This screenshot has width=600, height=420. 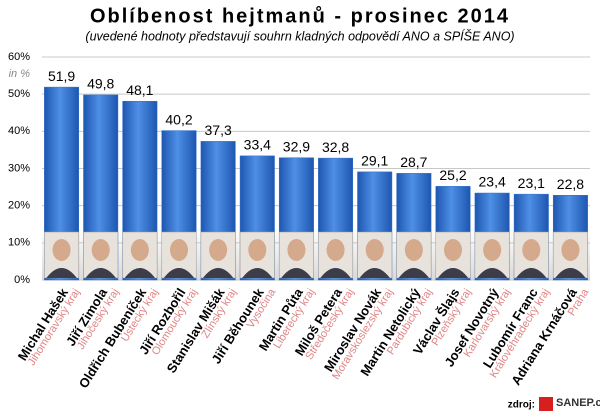 What do you see at coordinates (374, 161) in the screenshot?
I see `value-label: 29,1` at bounding box center [374, 161].